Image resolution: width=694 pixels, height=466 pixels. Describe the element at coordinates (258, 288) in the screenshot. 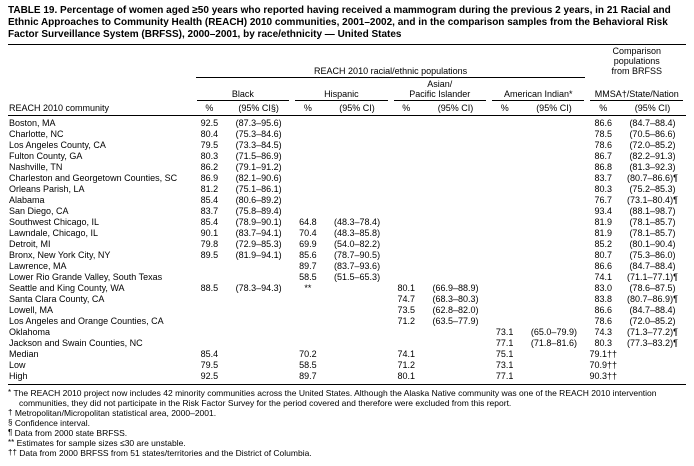

I see `ci-value: (78.3–94.3)` at that location.